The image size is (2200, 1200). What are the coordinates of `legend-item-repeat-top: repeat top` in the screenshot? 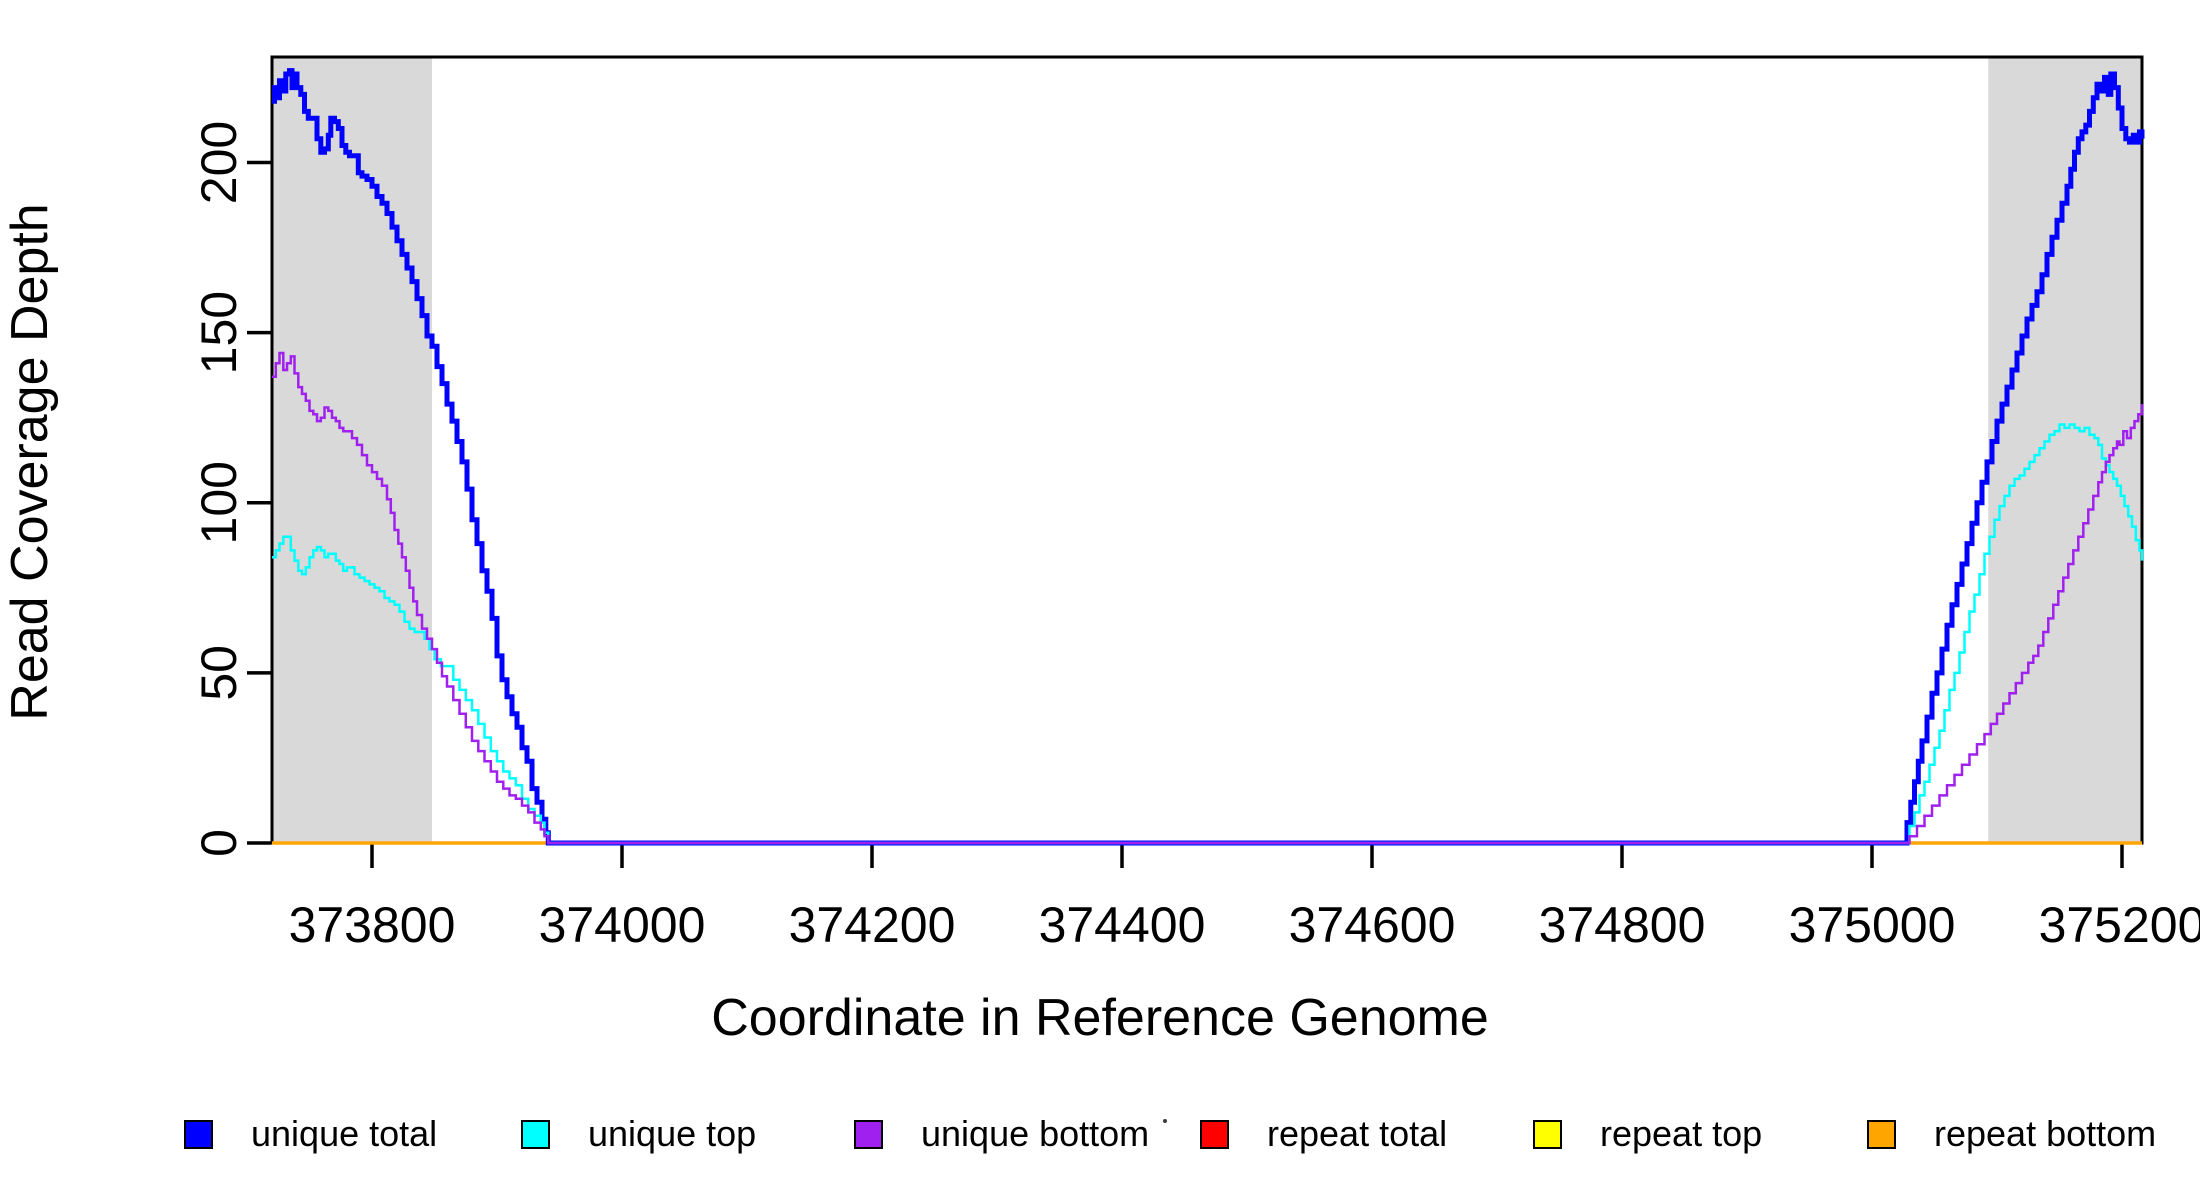 It's located at (1647, 1134).